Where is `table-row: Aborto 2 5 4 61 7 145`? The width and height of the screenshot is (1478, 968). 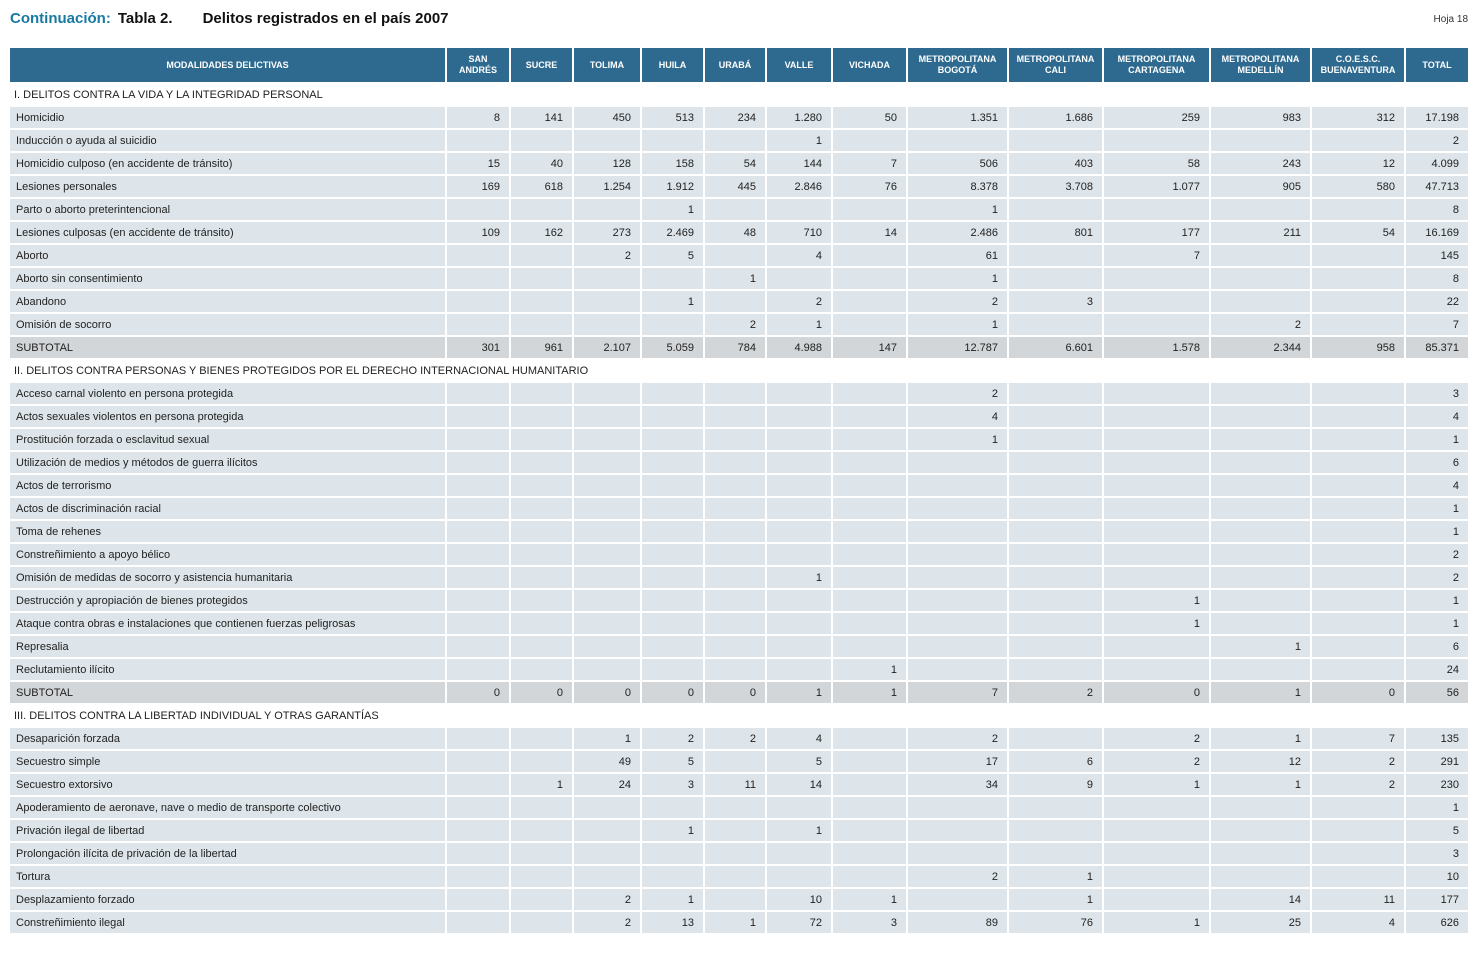 table-row: Aborto 2 5 4 61 7 145 is located at coordinates (739, 255).